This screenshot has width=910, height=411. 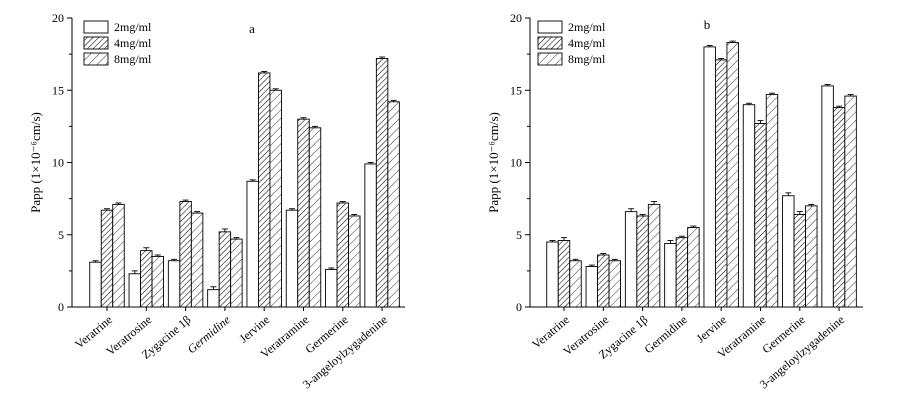 I want to click on category-label-b-4: Jervine, so click(x=712, y=329).